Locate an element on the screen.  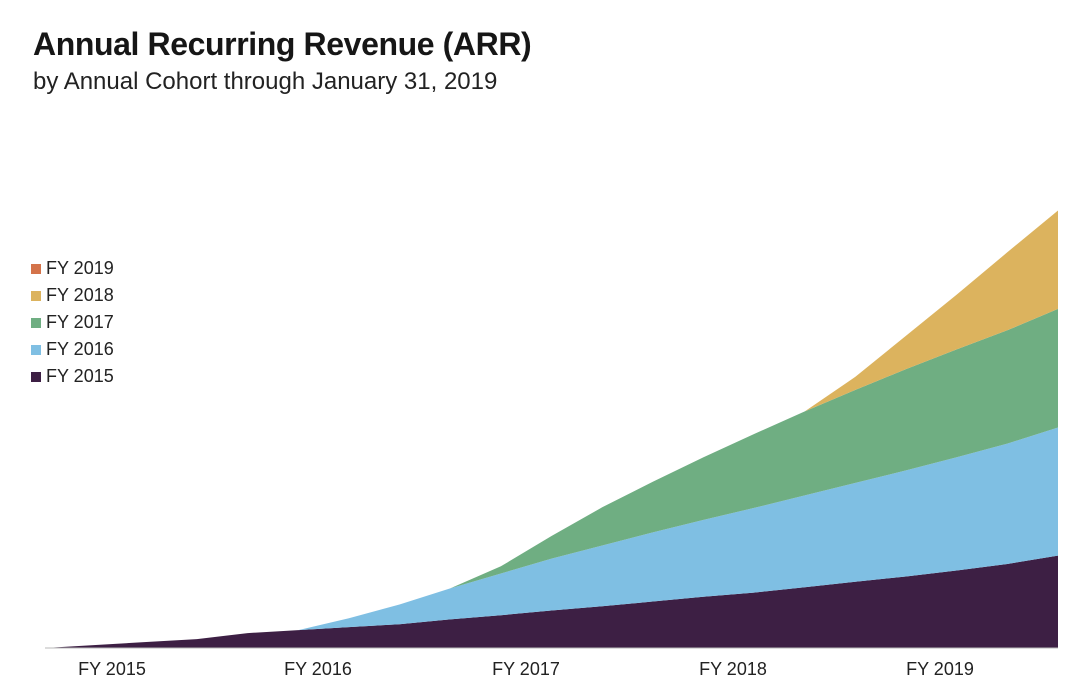
legend-label: FY 2019 is located at coordinates (80, 268).